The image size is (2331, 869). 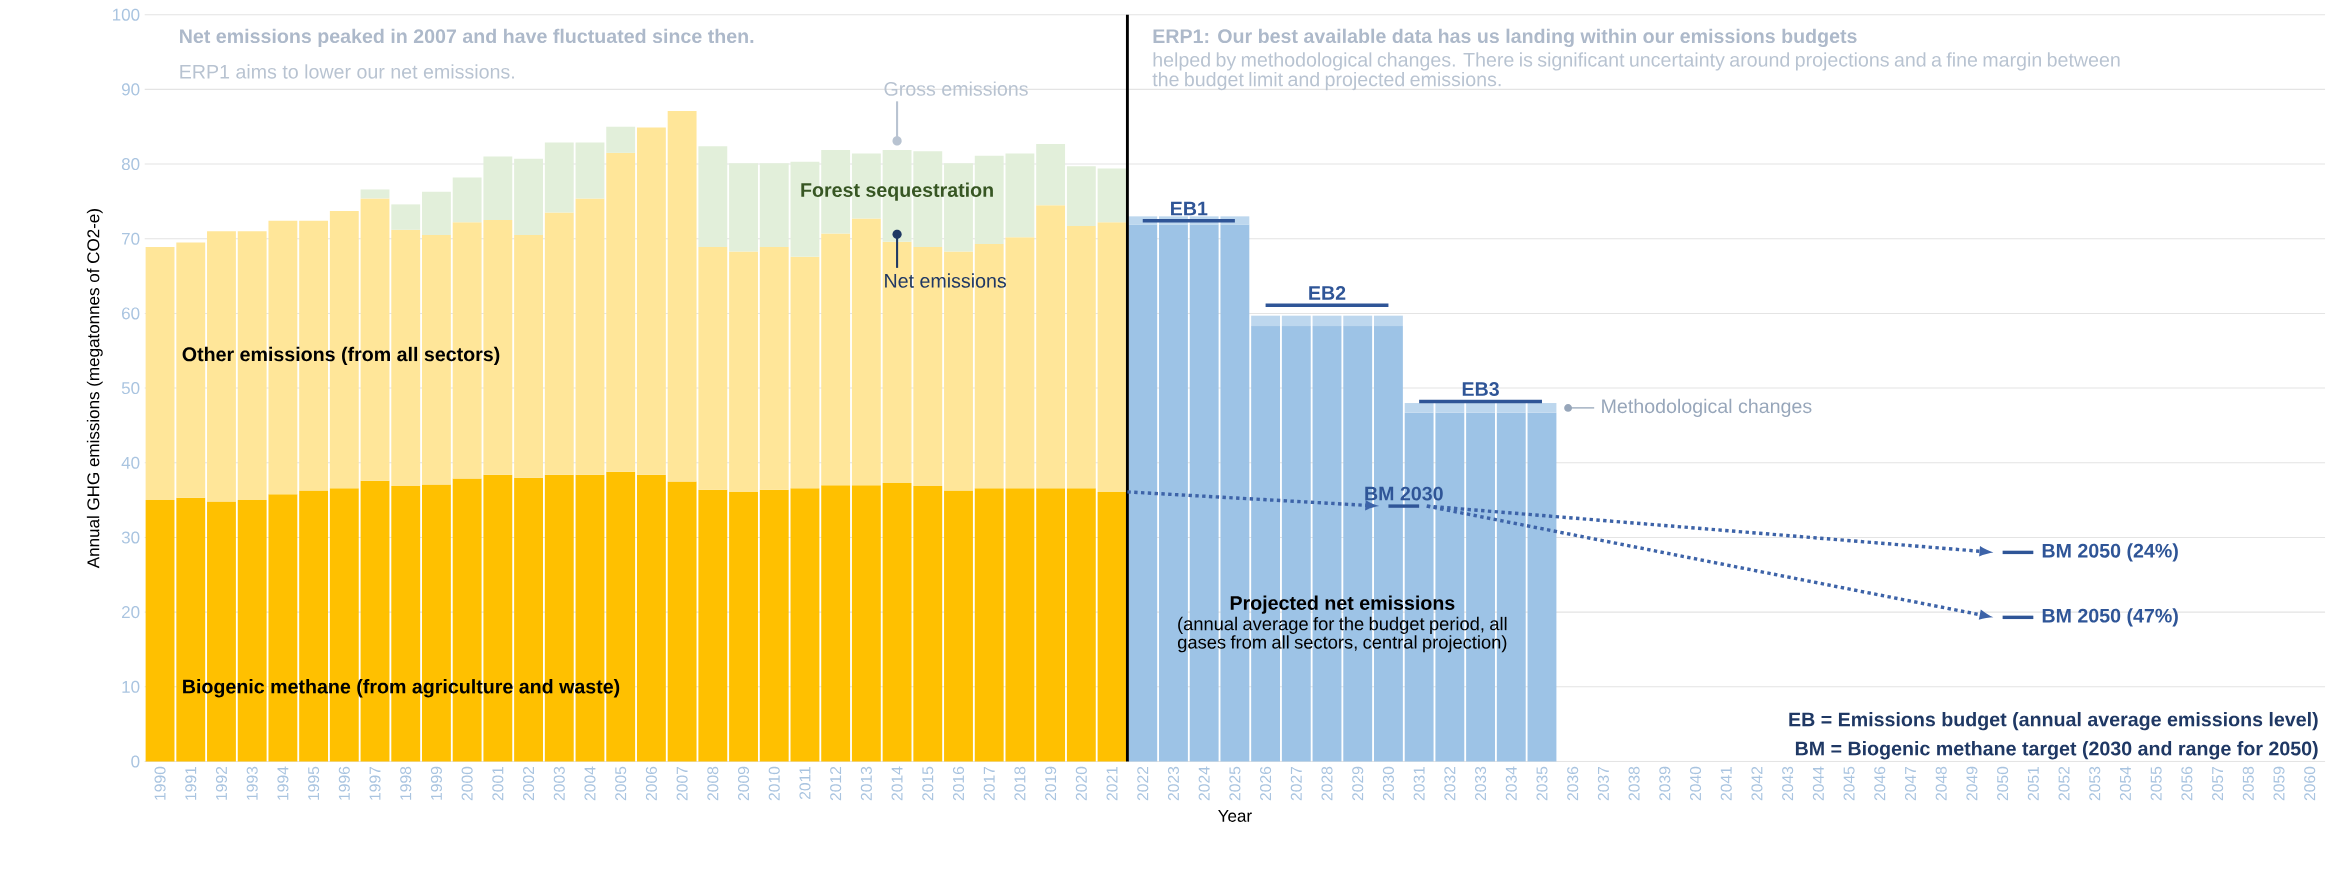 I want to click on y-tick-label: 70, so click(x=131, y=238).